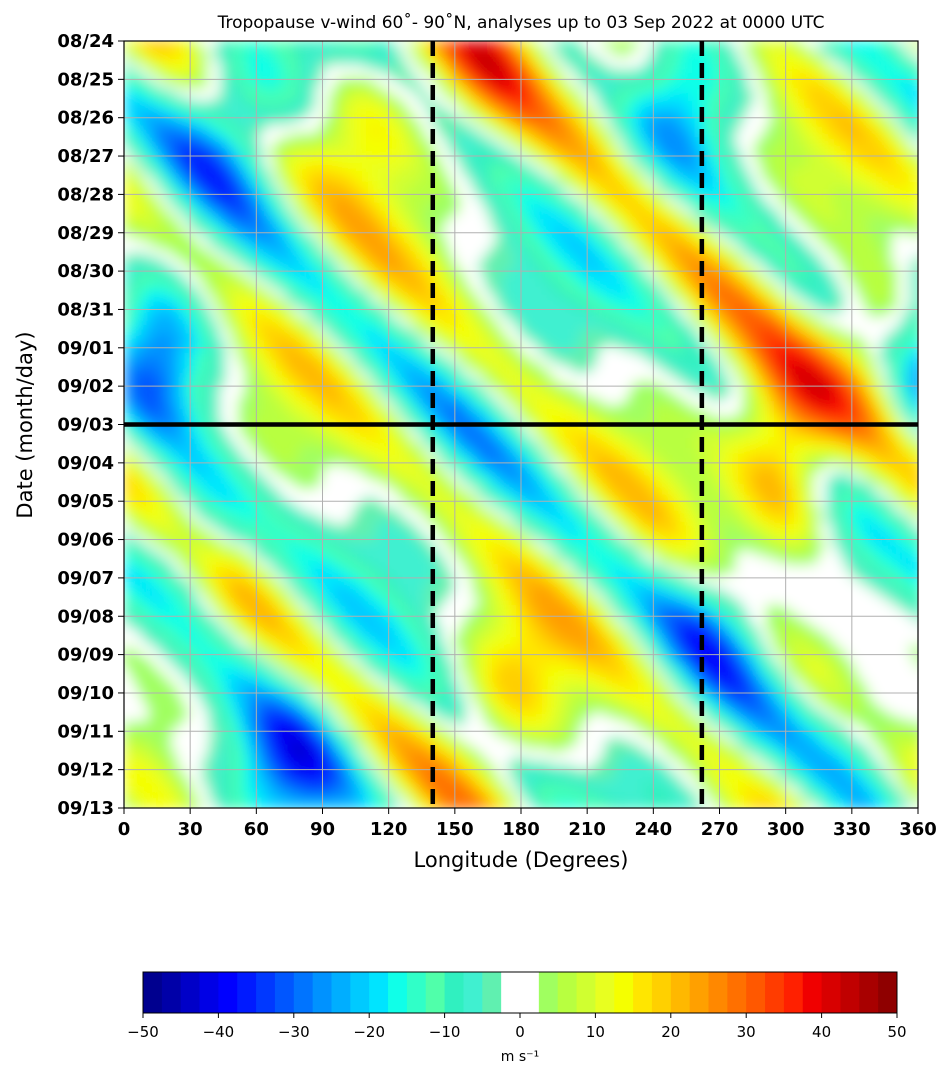 The width and height of the screenshot is (952, 1081). What do you see at coordinates (85, 578) in the screenshot?
I see `y-tick-label: 09/07` at bounding box center [85, 578].